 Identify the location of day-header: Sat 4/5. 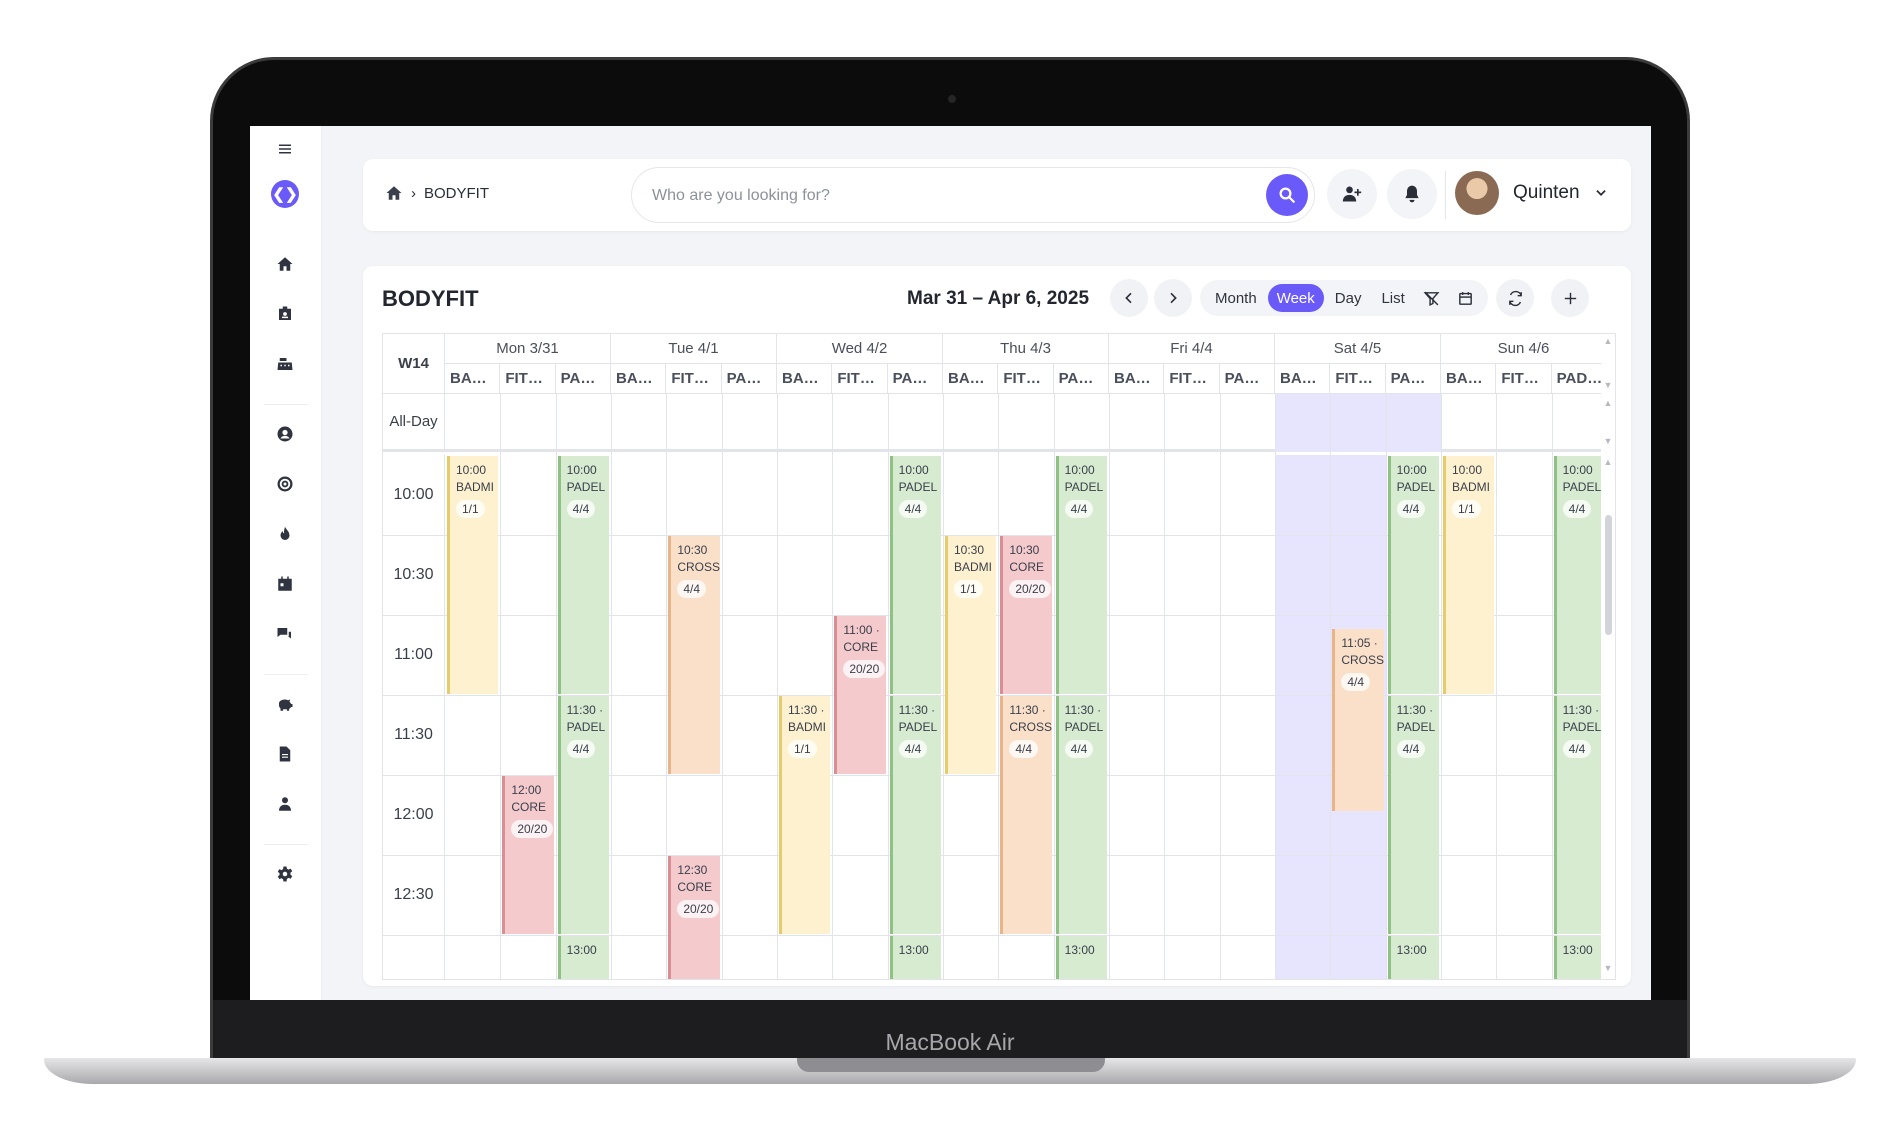
(1358, 349).